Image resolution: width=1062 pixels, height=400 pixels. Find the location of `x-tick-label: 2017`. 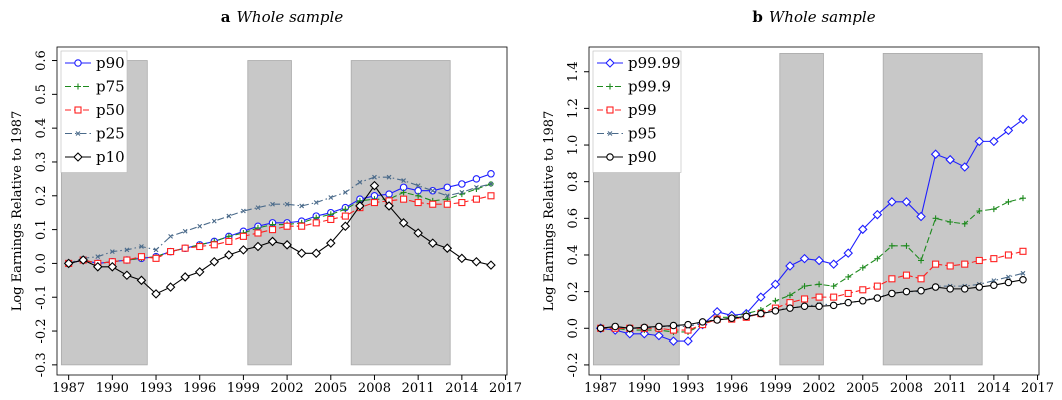

x-tick-label: 2017 is located at coordinates (1037, 388).